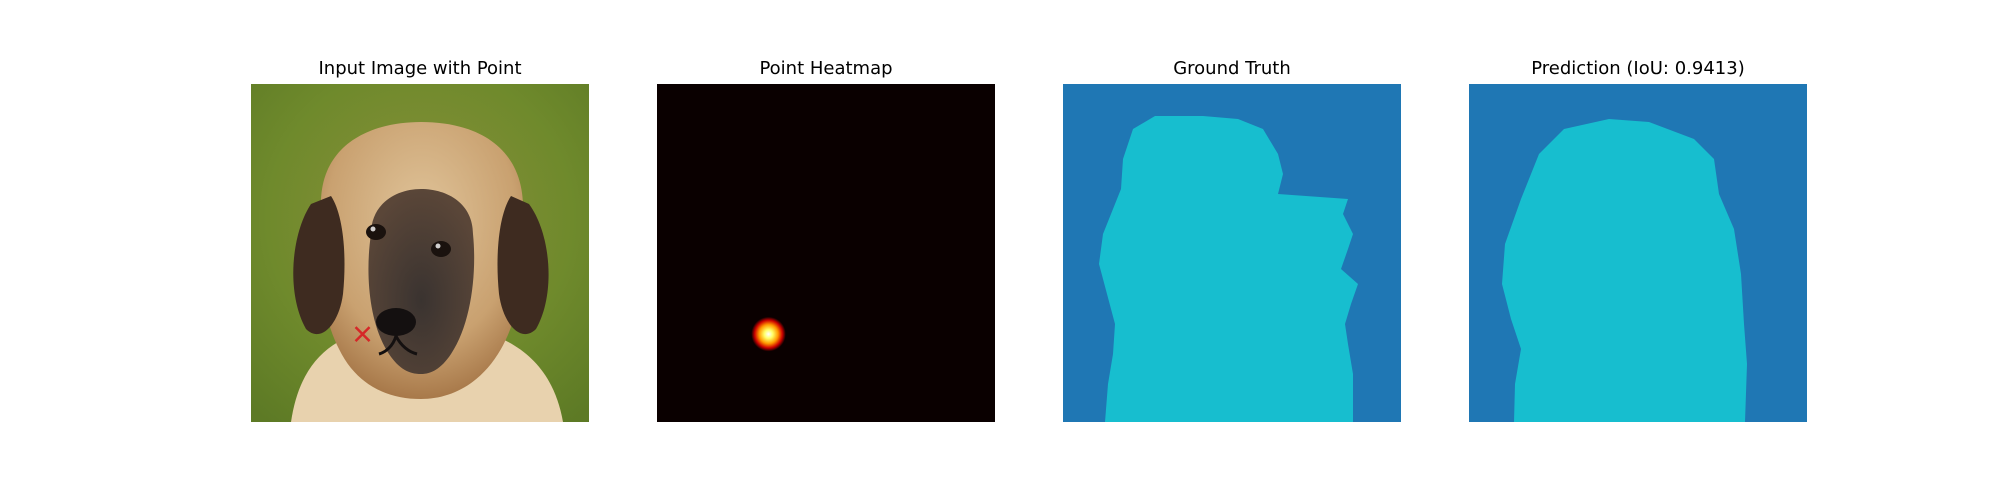 The image size is (2000, 500). I want to click on prediction-panel, so click(1638, 253).